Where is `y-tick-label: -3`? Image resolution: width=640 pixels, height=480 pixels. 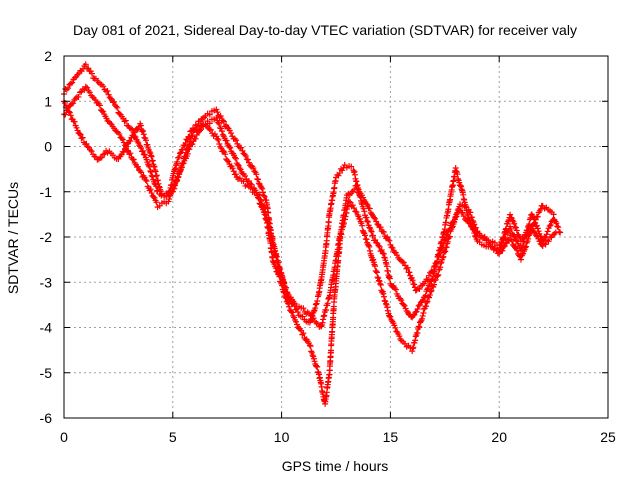
y-tick-label: -3 is located at coordinates (46, 282).